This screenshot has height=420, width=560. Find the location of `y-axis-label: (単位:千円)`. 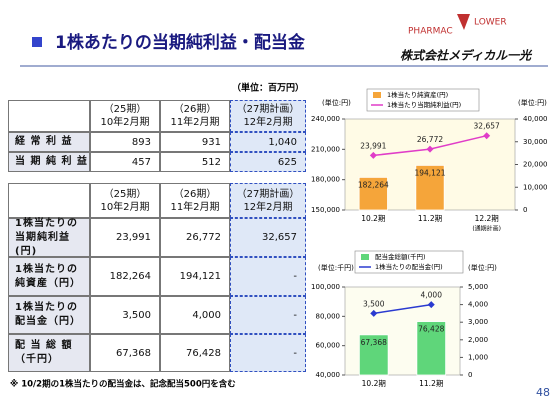

y-axis-label: (単位:千円) is located at coordinates (336, 267).